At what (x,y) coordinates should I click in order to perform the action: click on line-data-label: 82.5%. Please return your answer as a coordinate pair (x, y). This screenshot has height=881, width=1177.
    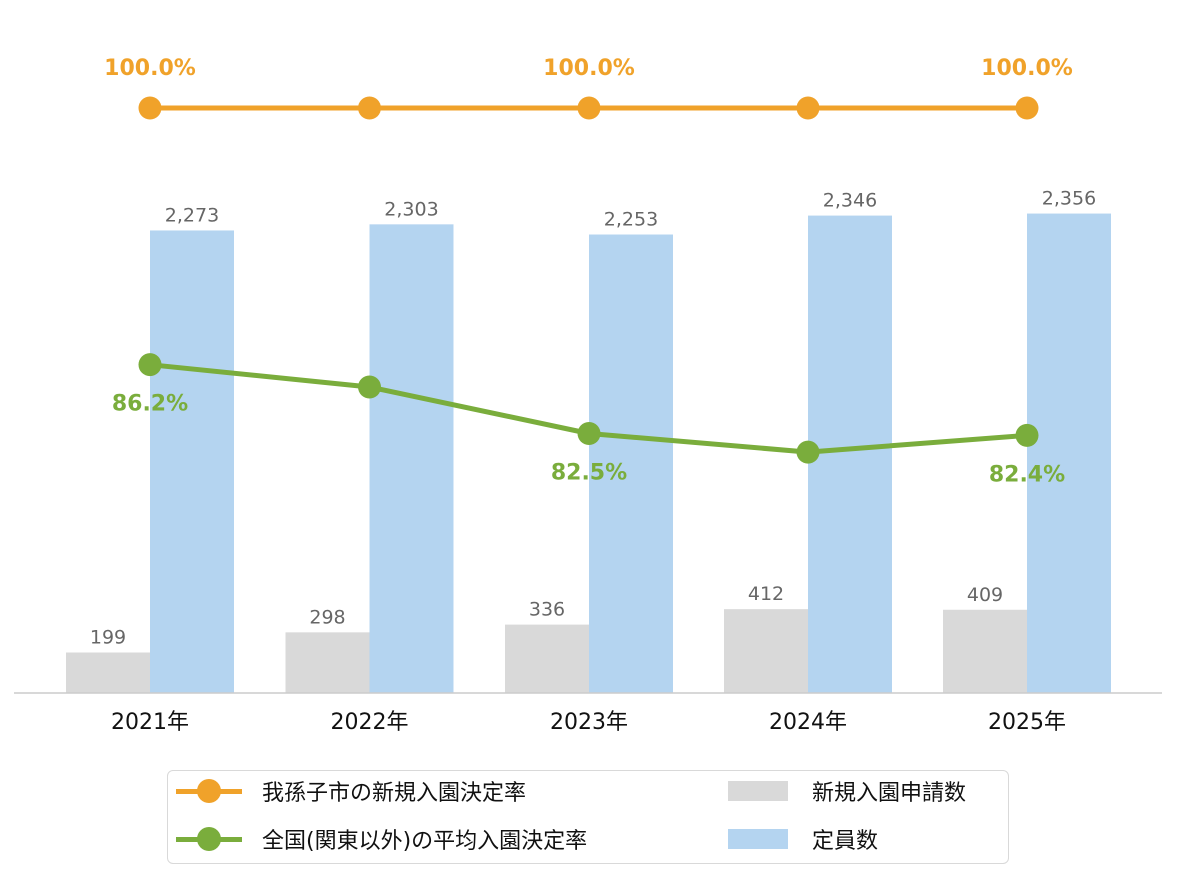
    Looking at the image, I should click on (589, 473).